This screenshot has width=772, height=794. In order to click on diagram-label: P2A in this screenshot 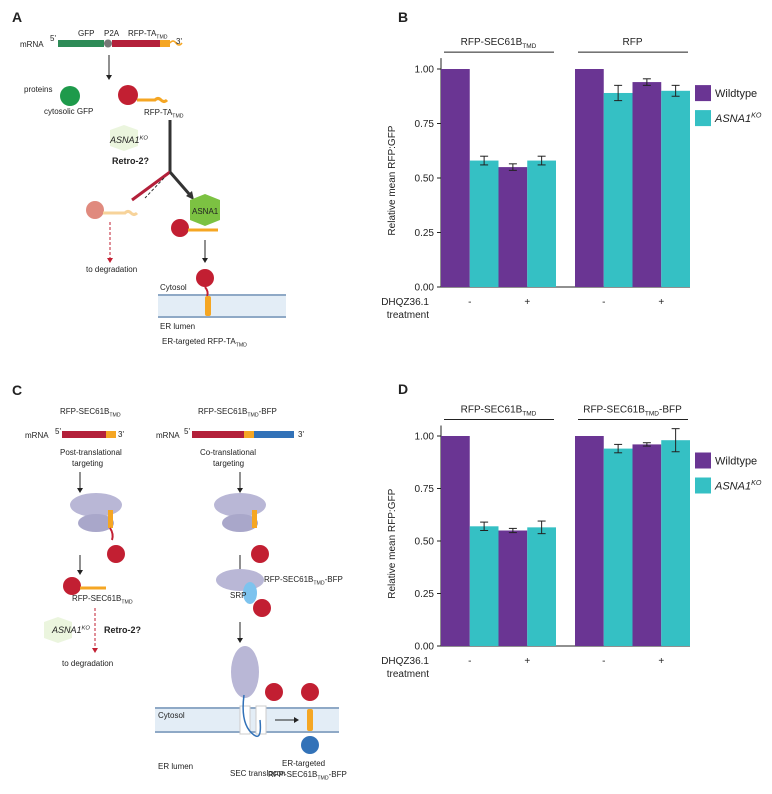, I will do `click(112, 33)`.